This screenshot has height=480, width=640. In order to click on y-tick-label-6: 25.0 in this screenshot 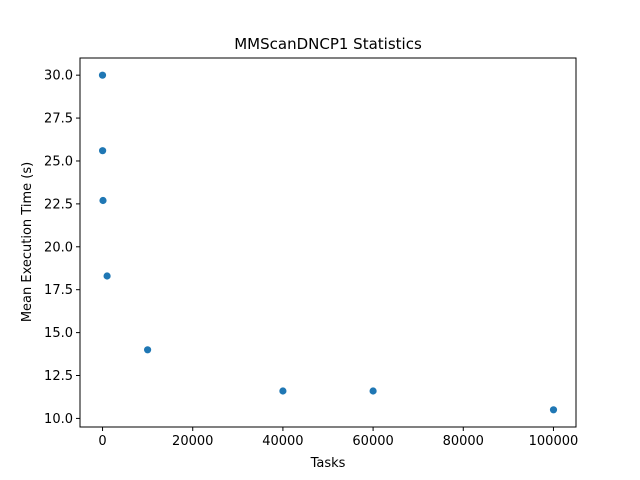, I will do `click(58, 161)`.